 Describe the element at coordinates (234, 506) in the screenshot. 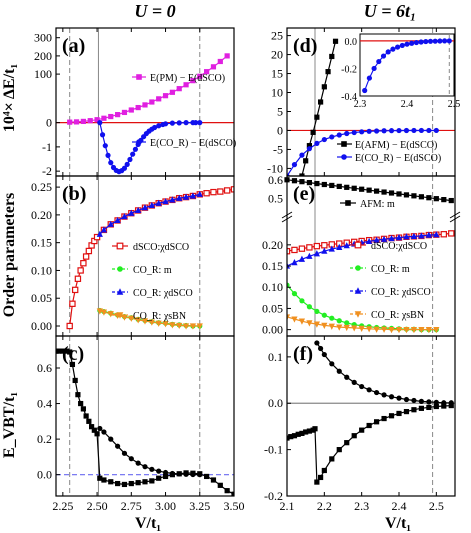

I see `x-tick-label: 3.50` at that location.